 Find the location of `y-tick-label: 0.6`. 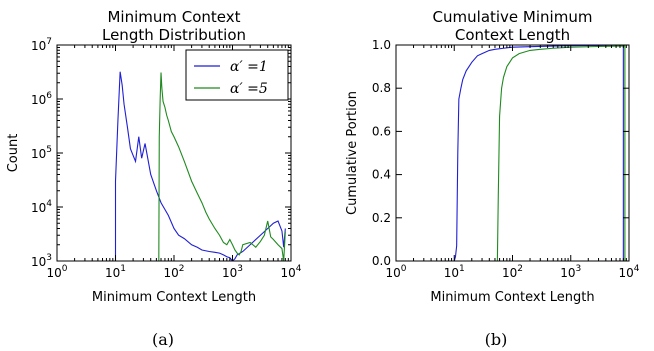

y-tick-label: 0.6 is located at coordinates (381, 131).